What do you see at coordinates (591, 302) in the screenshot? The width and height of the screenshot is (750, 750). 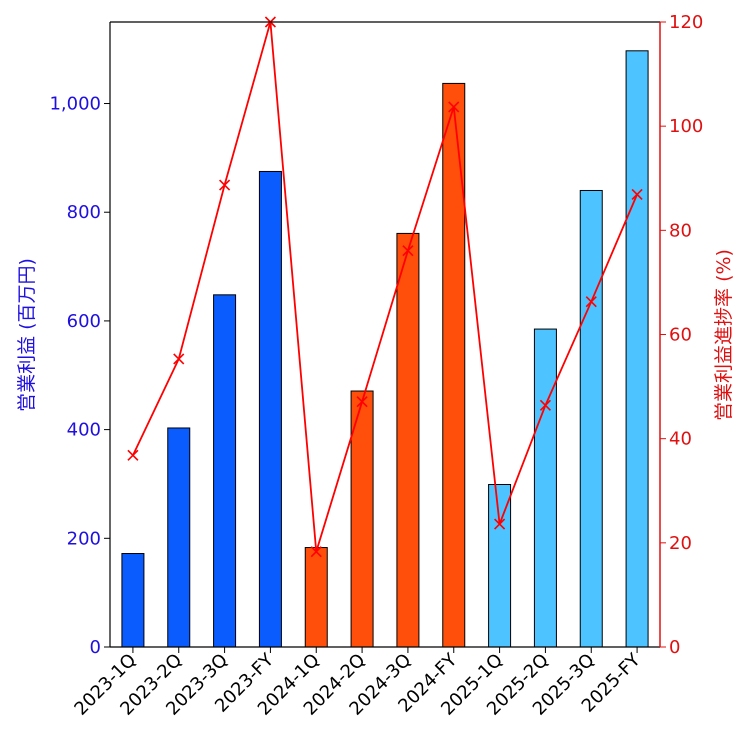 I see `progress-marker-2025-3Q` at bounding box center [591, 302].